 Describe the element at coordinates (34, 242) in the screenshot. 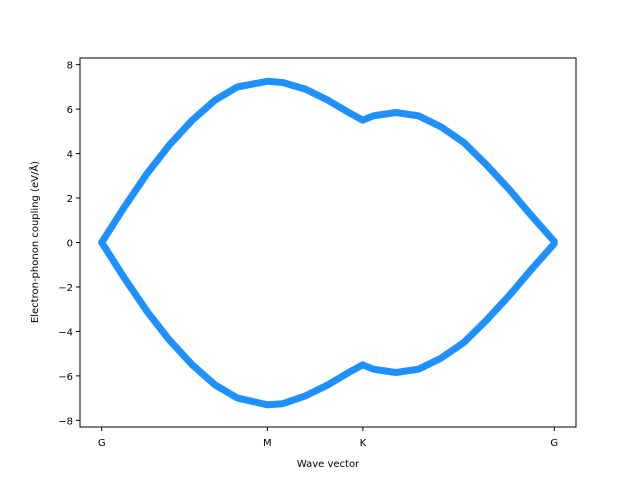

I see `y-axis-label: Electron-phonon coupling (eV/Å)` at that location.